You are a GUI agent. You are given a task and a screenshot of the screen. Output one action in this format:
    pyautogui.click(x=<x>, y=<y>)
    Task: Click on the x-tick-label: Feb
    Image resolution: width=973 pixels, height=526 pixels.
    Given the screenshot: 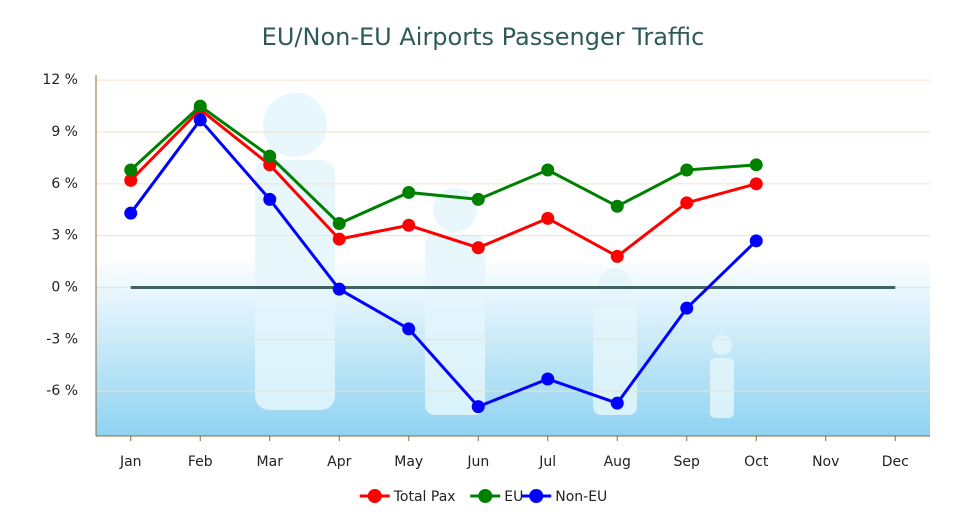 What is the action you would take?
    pyautogui.click(x=200, y=462)
    